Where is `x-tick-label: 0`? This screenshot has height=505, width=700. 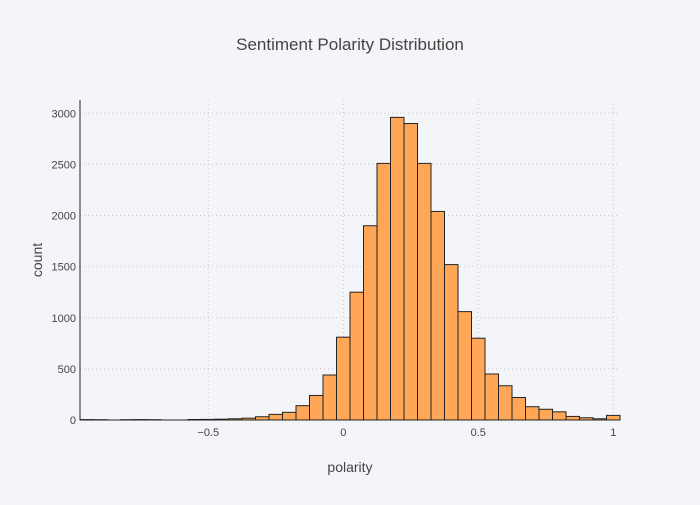
x-tick-label: 0 is located at coordinates (343, 433).